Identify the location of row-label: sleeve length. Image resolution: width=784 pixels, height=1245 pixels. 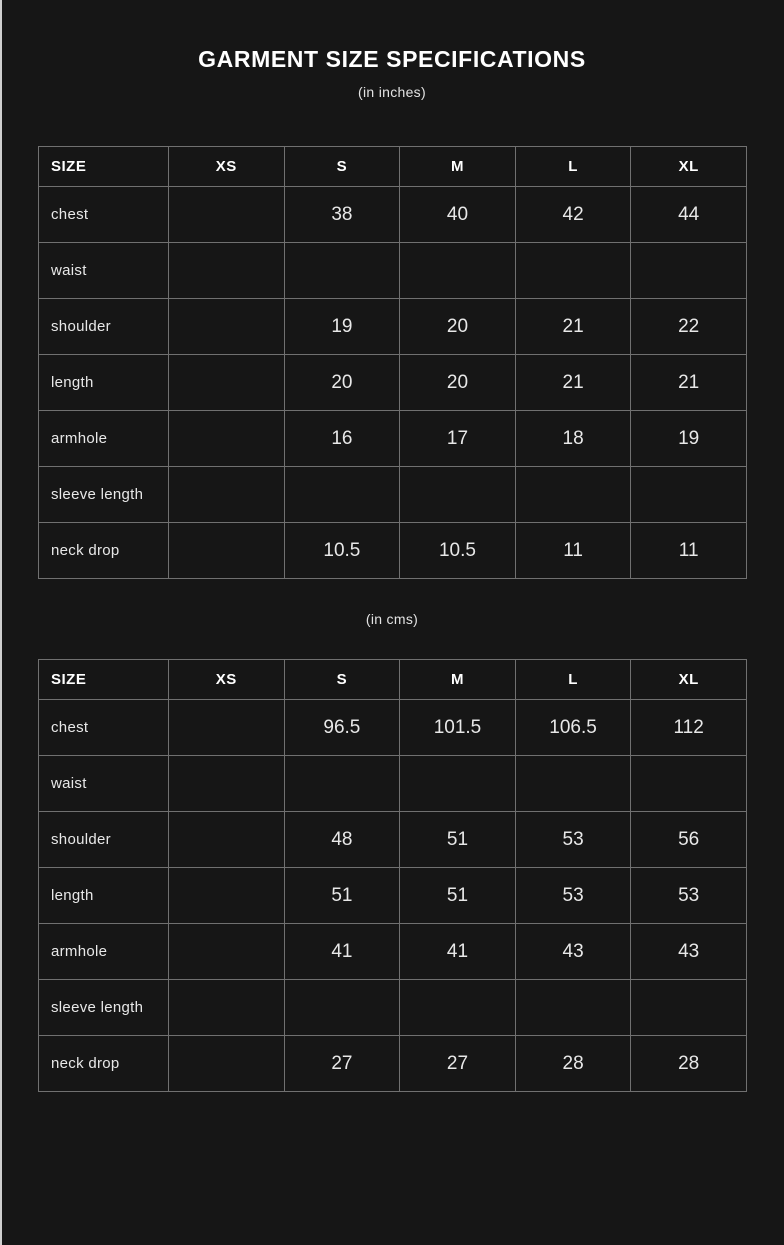
(103, 494).